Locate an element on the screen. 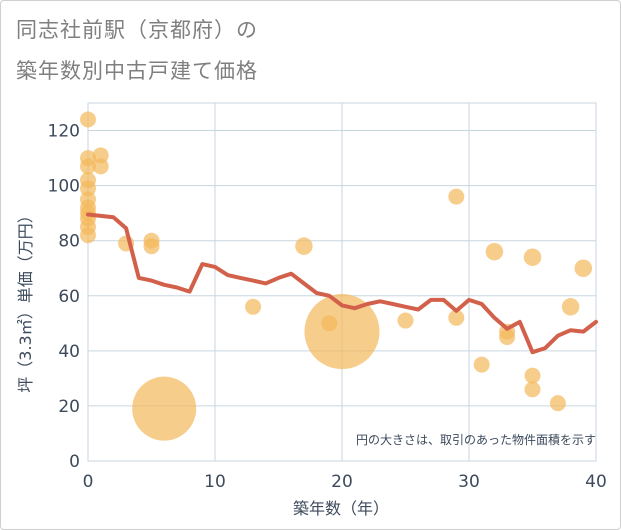  y-tick-label: 20 is located at coordinates (69, 407).